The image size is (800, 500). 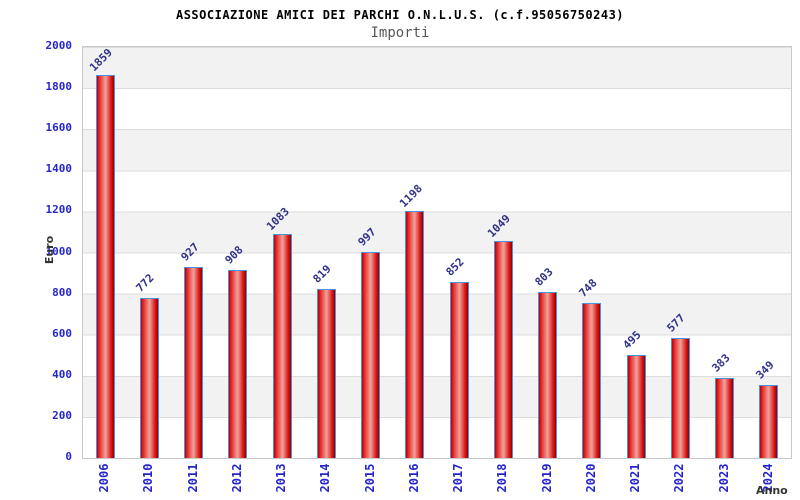 I want to click on bar-2014, so click(x=326, y=373).